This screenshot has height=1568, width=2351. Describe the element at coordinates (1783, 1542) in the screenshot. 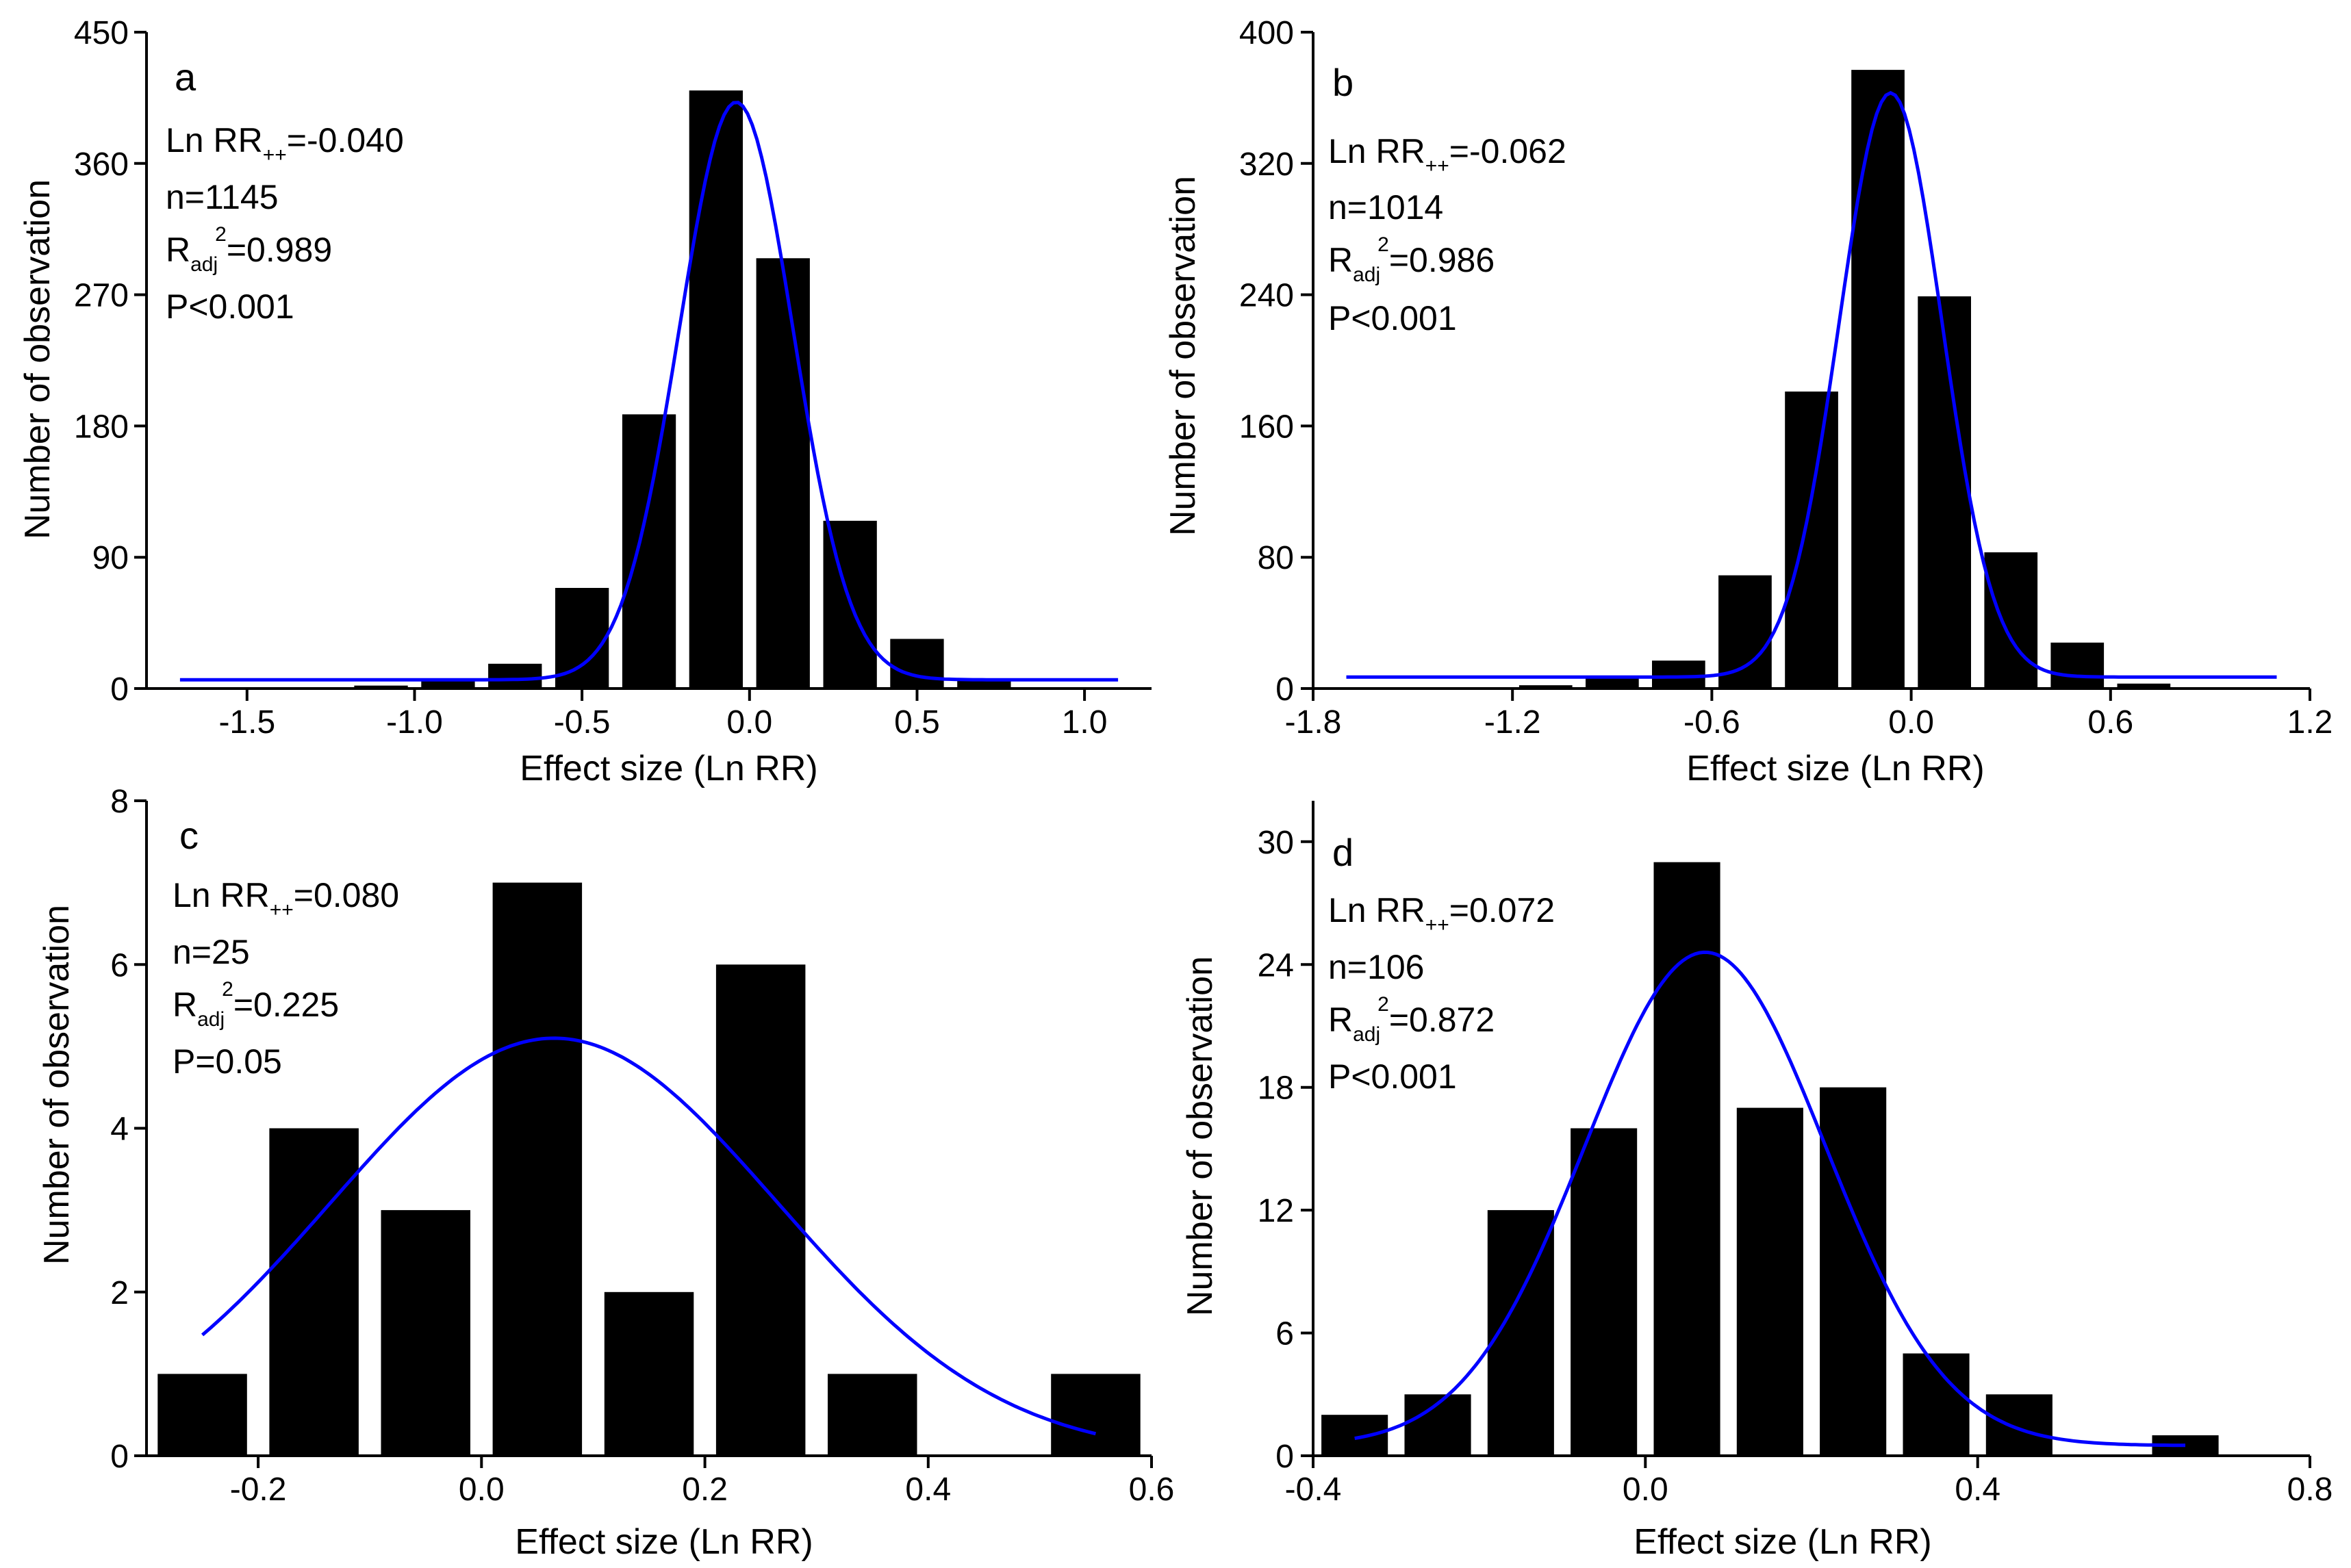

I see `panel-d-xlabel: Effect size (Ln RR)` at that location.